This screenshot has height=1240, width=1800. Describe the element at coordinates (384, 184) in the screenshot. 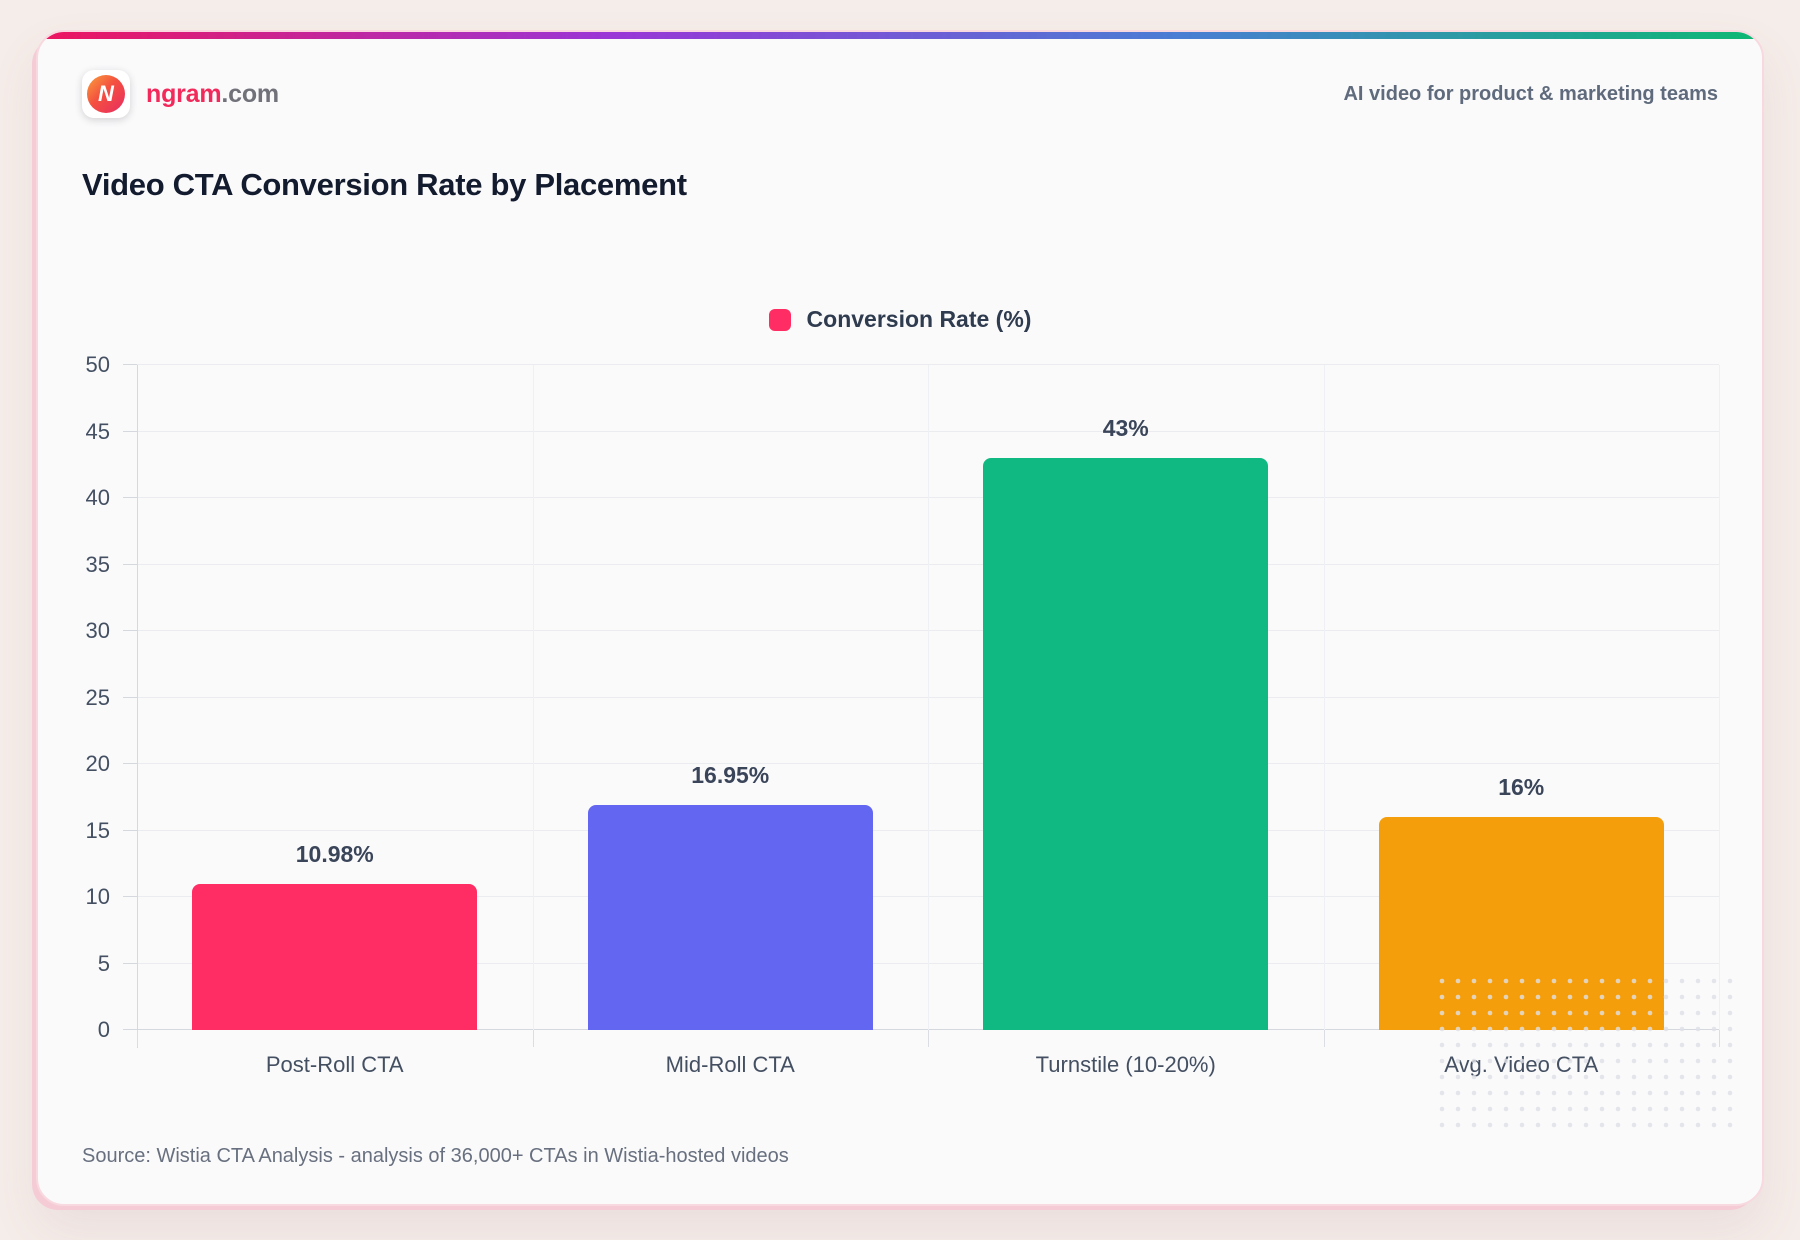

I see `page-title: Video CTA Conversion Rate by Placement` at that location.